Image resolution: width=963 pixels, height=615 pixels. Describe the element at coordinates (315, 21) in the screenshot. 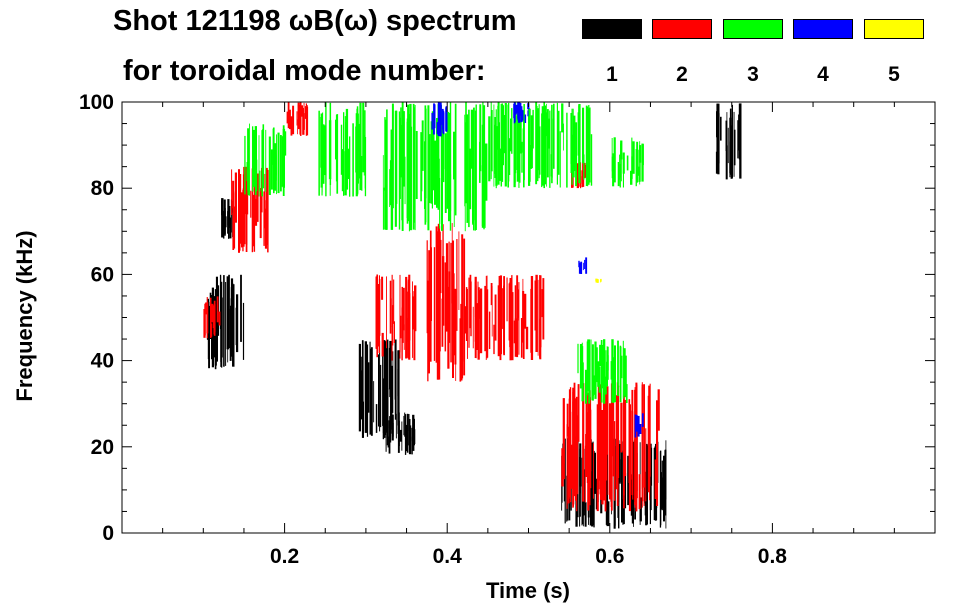

I see `chart-title-line1: Shot 121198 ωB(ω) spectrum` at that location.